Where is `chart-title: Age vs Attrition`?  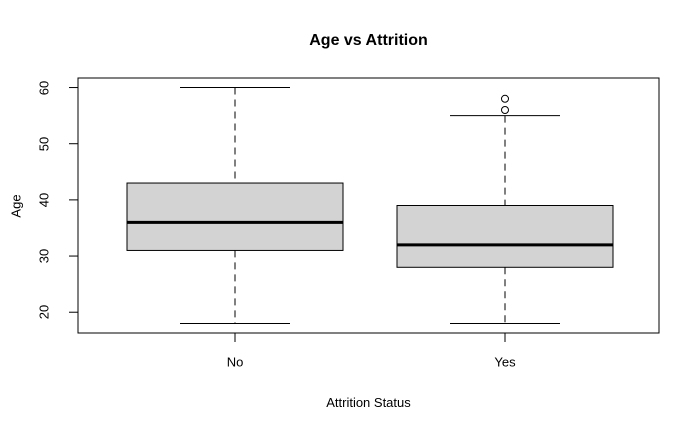 chart-title: Age vs Attrition is located at coordinates (368, 40).